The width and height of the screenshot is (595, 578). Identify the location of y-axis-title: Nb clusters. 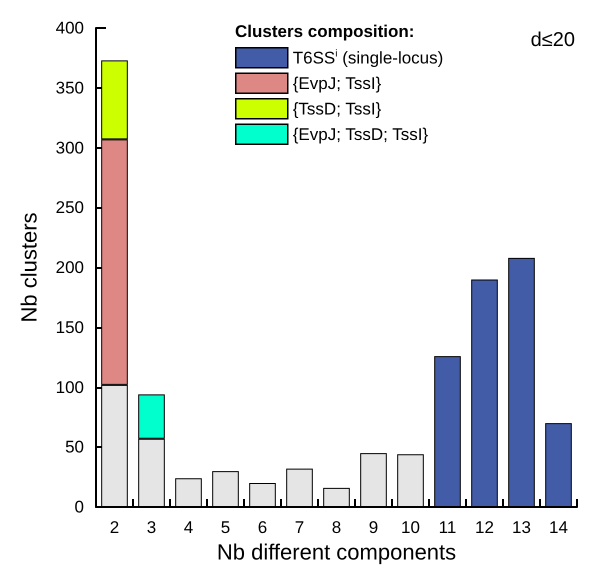
(29, 267).